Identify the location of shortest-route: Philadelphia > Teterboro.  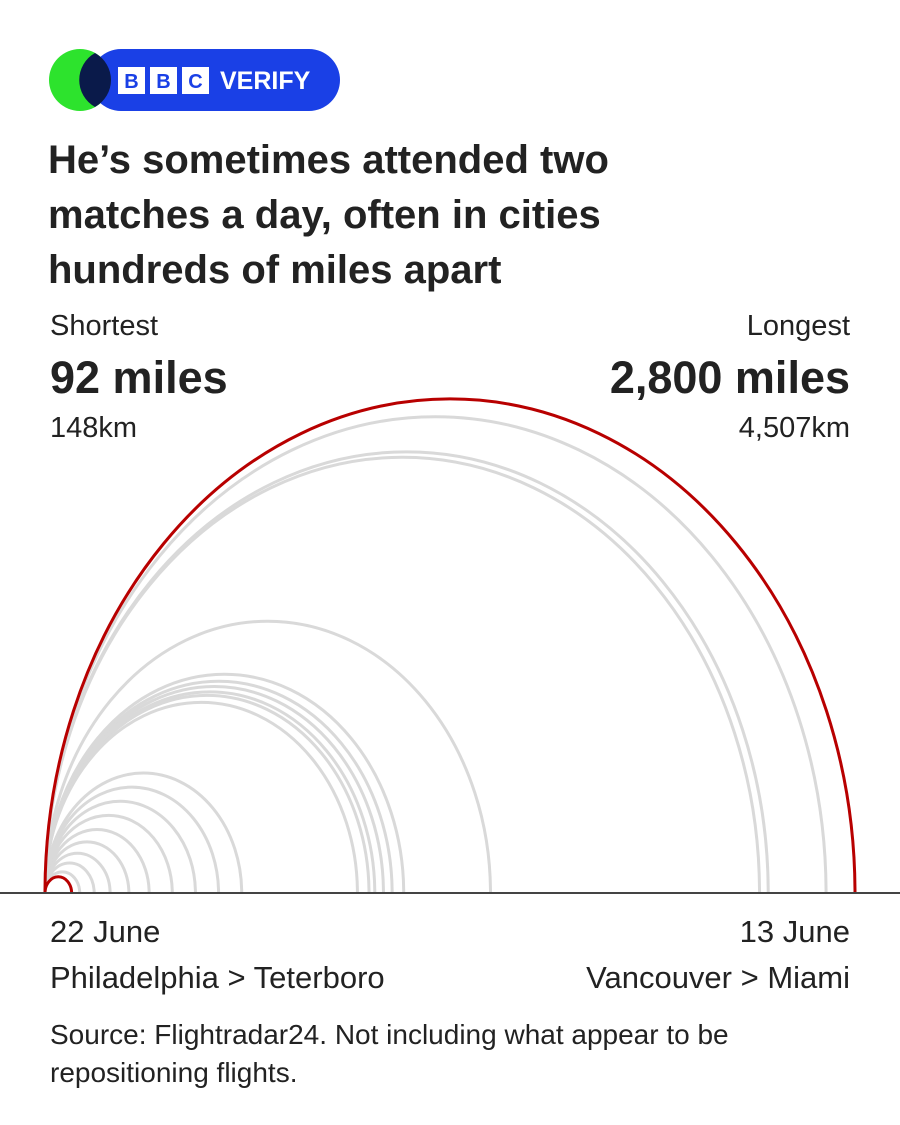
(217, 977).